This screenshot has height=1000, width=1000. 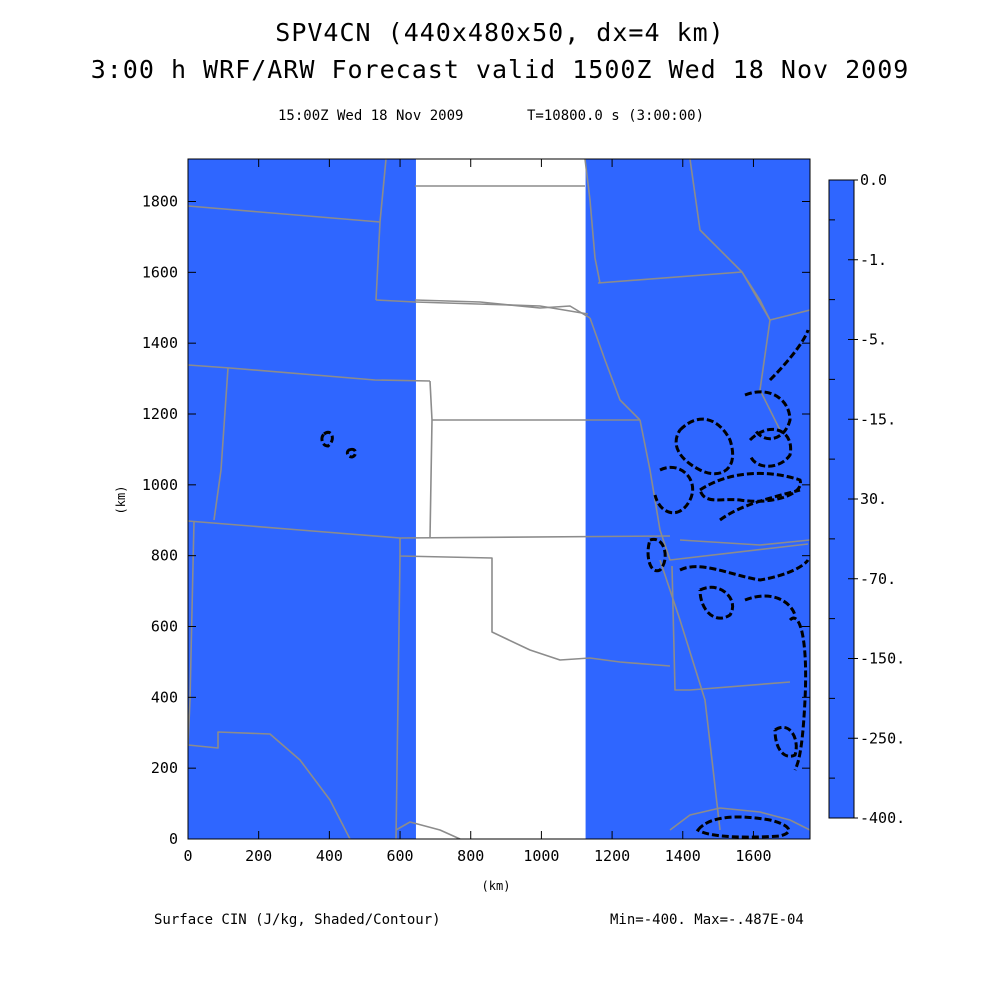 What do you see at coordinates (191, 633) in the screenshot?
I see `nm-west-border` at bounding box center [191, 633].